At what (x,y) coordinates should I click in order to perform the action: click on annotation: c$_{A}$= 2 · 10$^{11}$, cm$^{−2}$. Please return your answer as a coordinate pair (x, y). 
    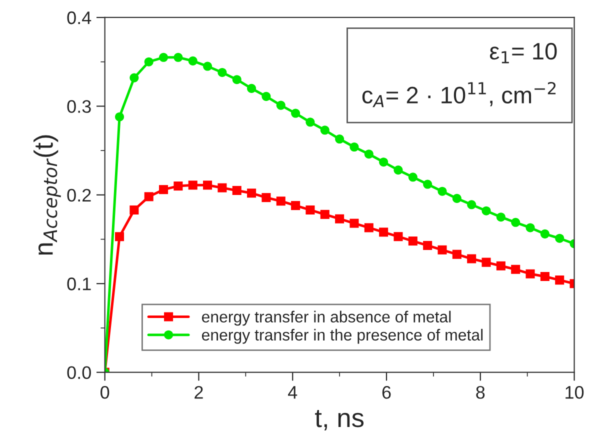
    Looking at the image, I should click on (459, 95).